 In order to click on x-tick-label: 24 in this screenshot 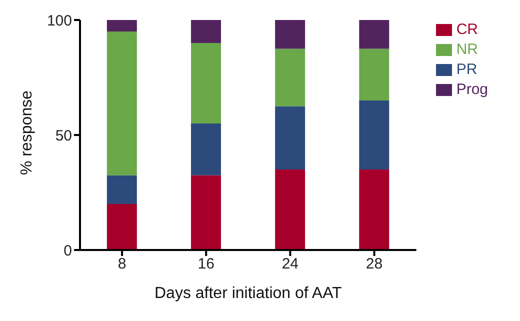, I will do `click(290, 264)`.